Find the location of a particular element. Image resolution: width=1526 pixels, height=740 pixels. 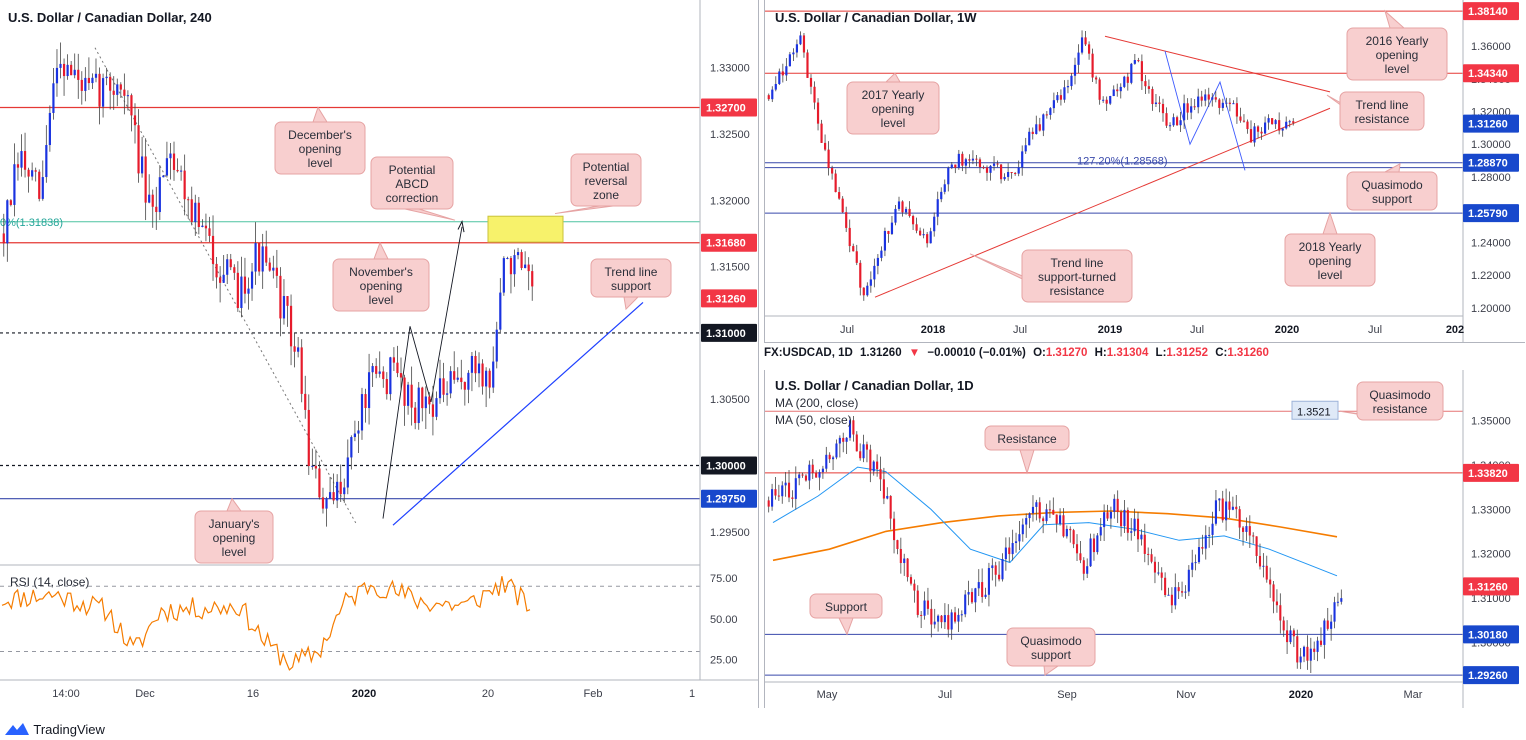

x-tick-label: 202 is located at coordinates (1455, 330).